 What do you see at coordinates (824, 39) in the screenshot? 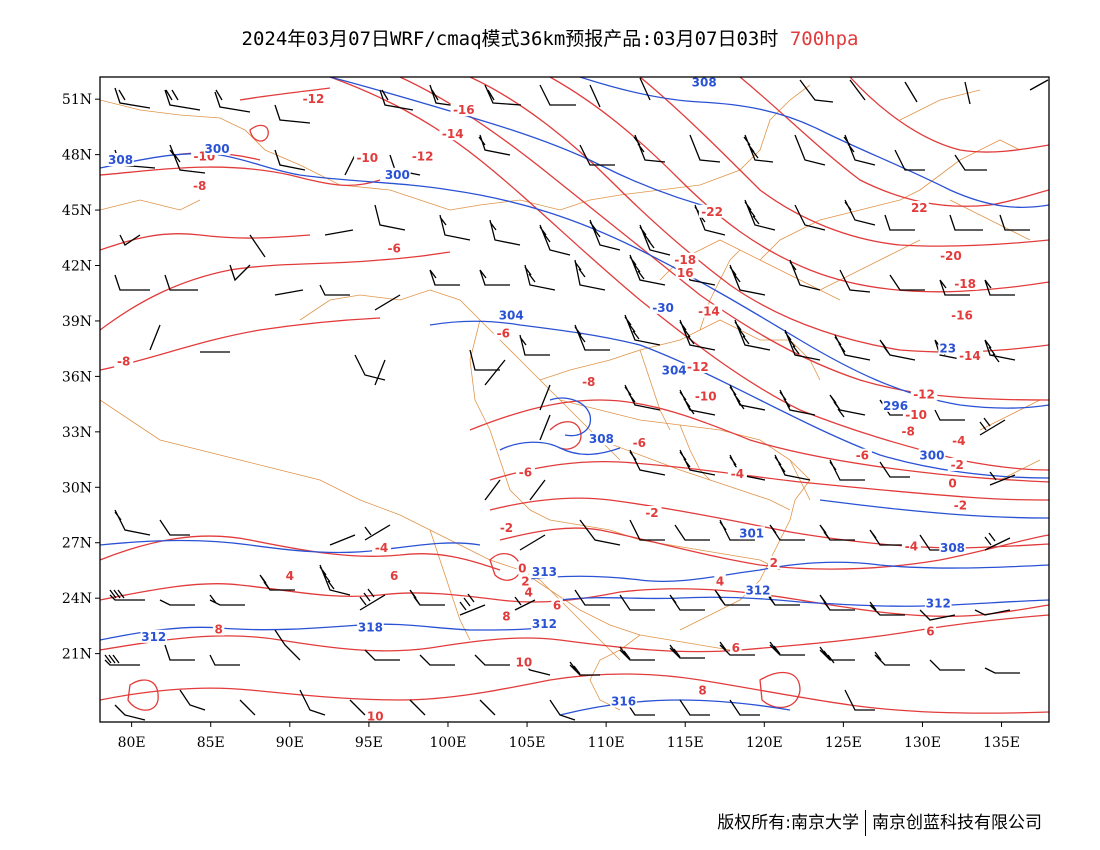
I see `title-level: 700hpa` at bounding box center [824, 39].